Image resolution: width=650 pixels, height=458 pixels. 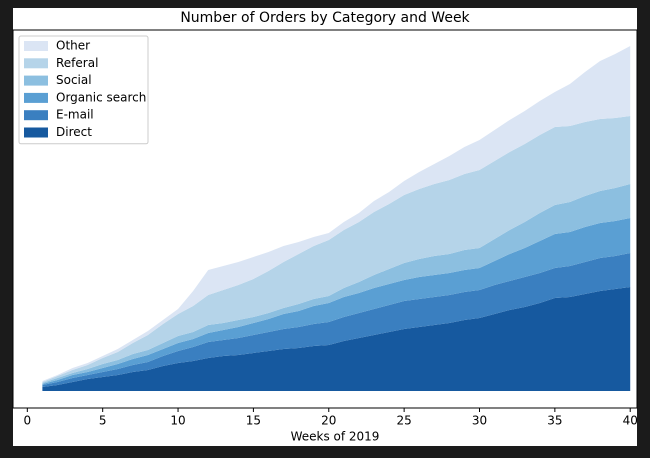 I want to click on legend-box, so click(x=83, y=90).